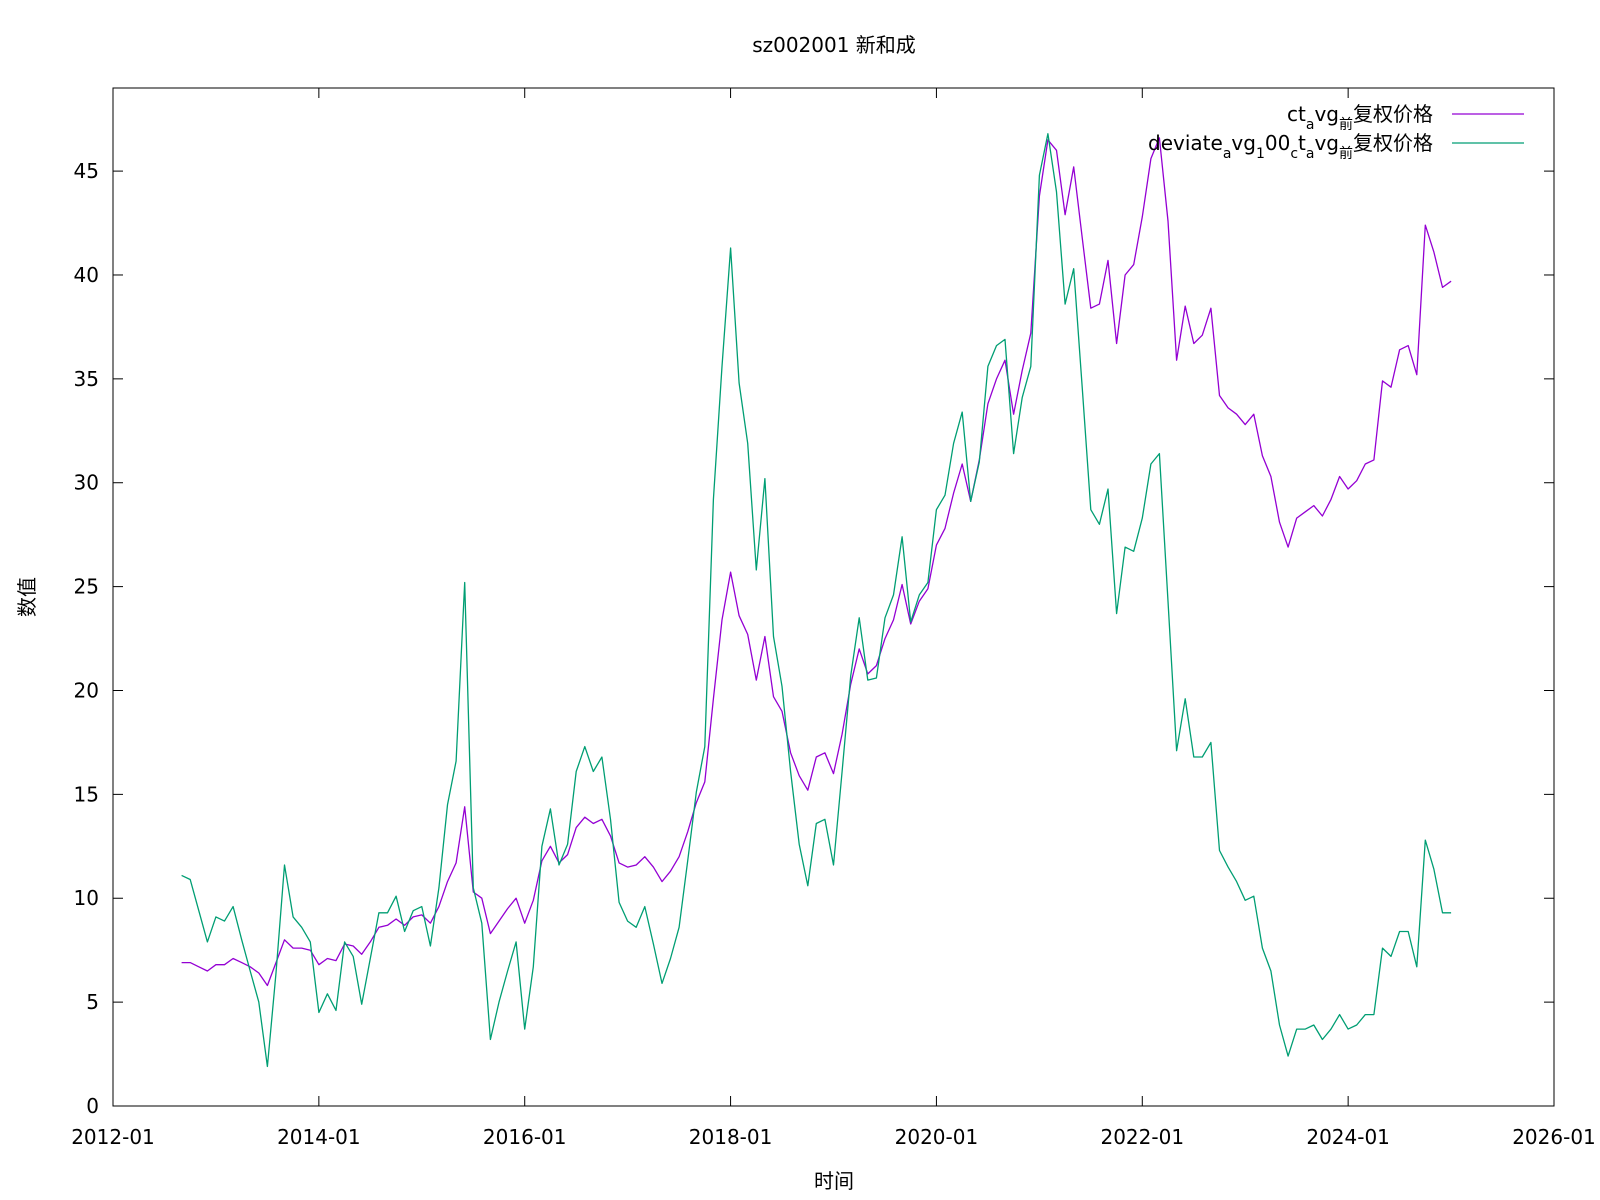  What do you see at coordinates (937, 1137) in the screenshot?
I see `x-tick-label: 2020-01` at bounding box center [937, 1137].